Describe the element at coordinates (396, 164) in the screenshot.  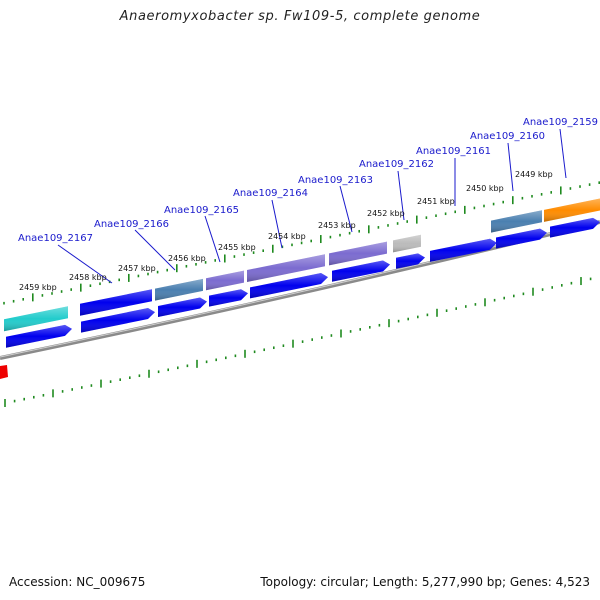
I see `gene-label: Anae109_2162` at that location.